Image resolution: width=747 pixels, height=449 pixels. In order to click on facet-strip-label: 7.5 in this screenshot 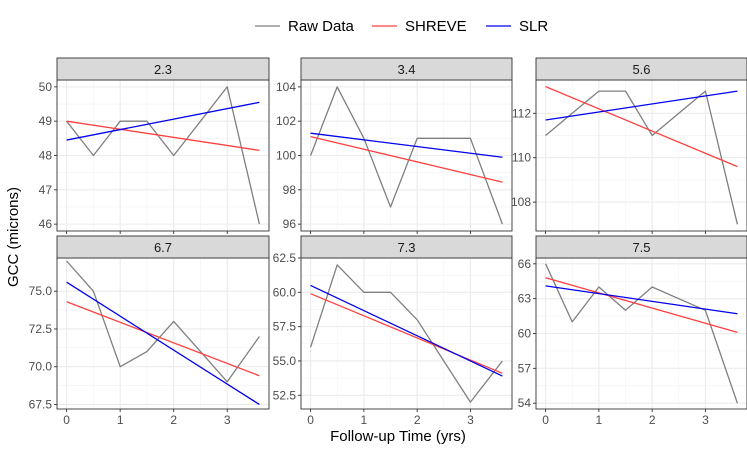, I will do `click(641, 247)`.